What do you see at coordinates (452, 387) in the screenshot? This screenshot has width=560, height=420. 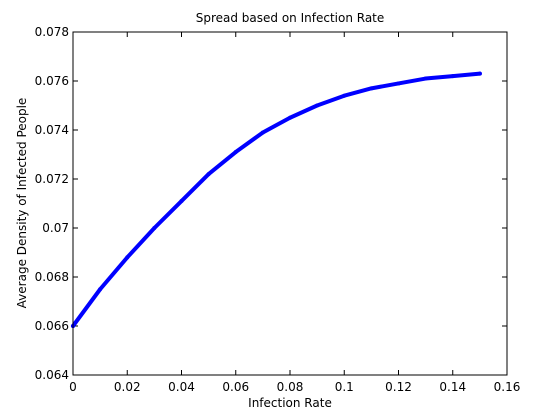 I see `x-tick-label: 0.14` at bounding box center [452, 387].